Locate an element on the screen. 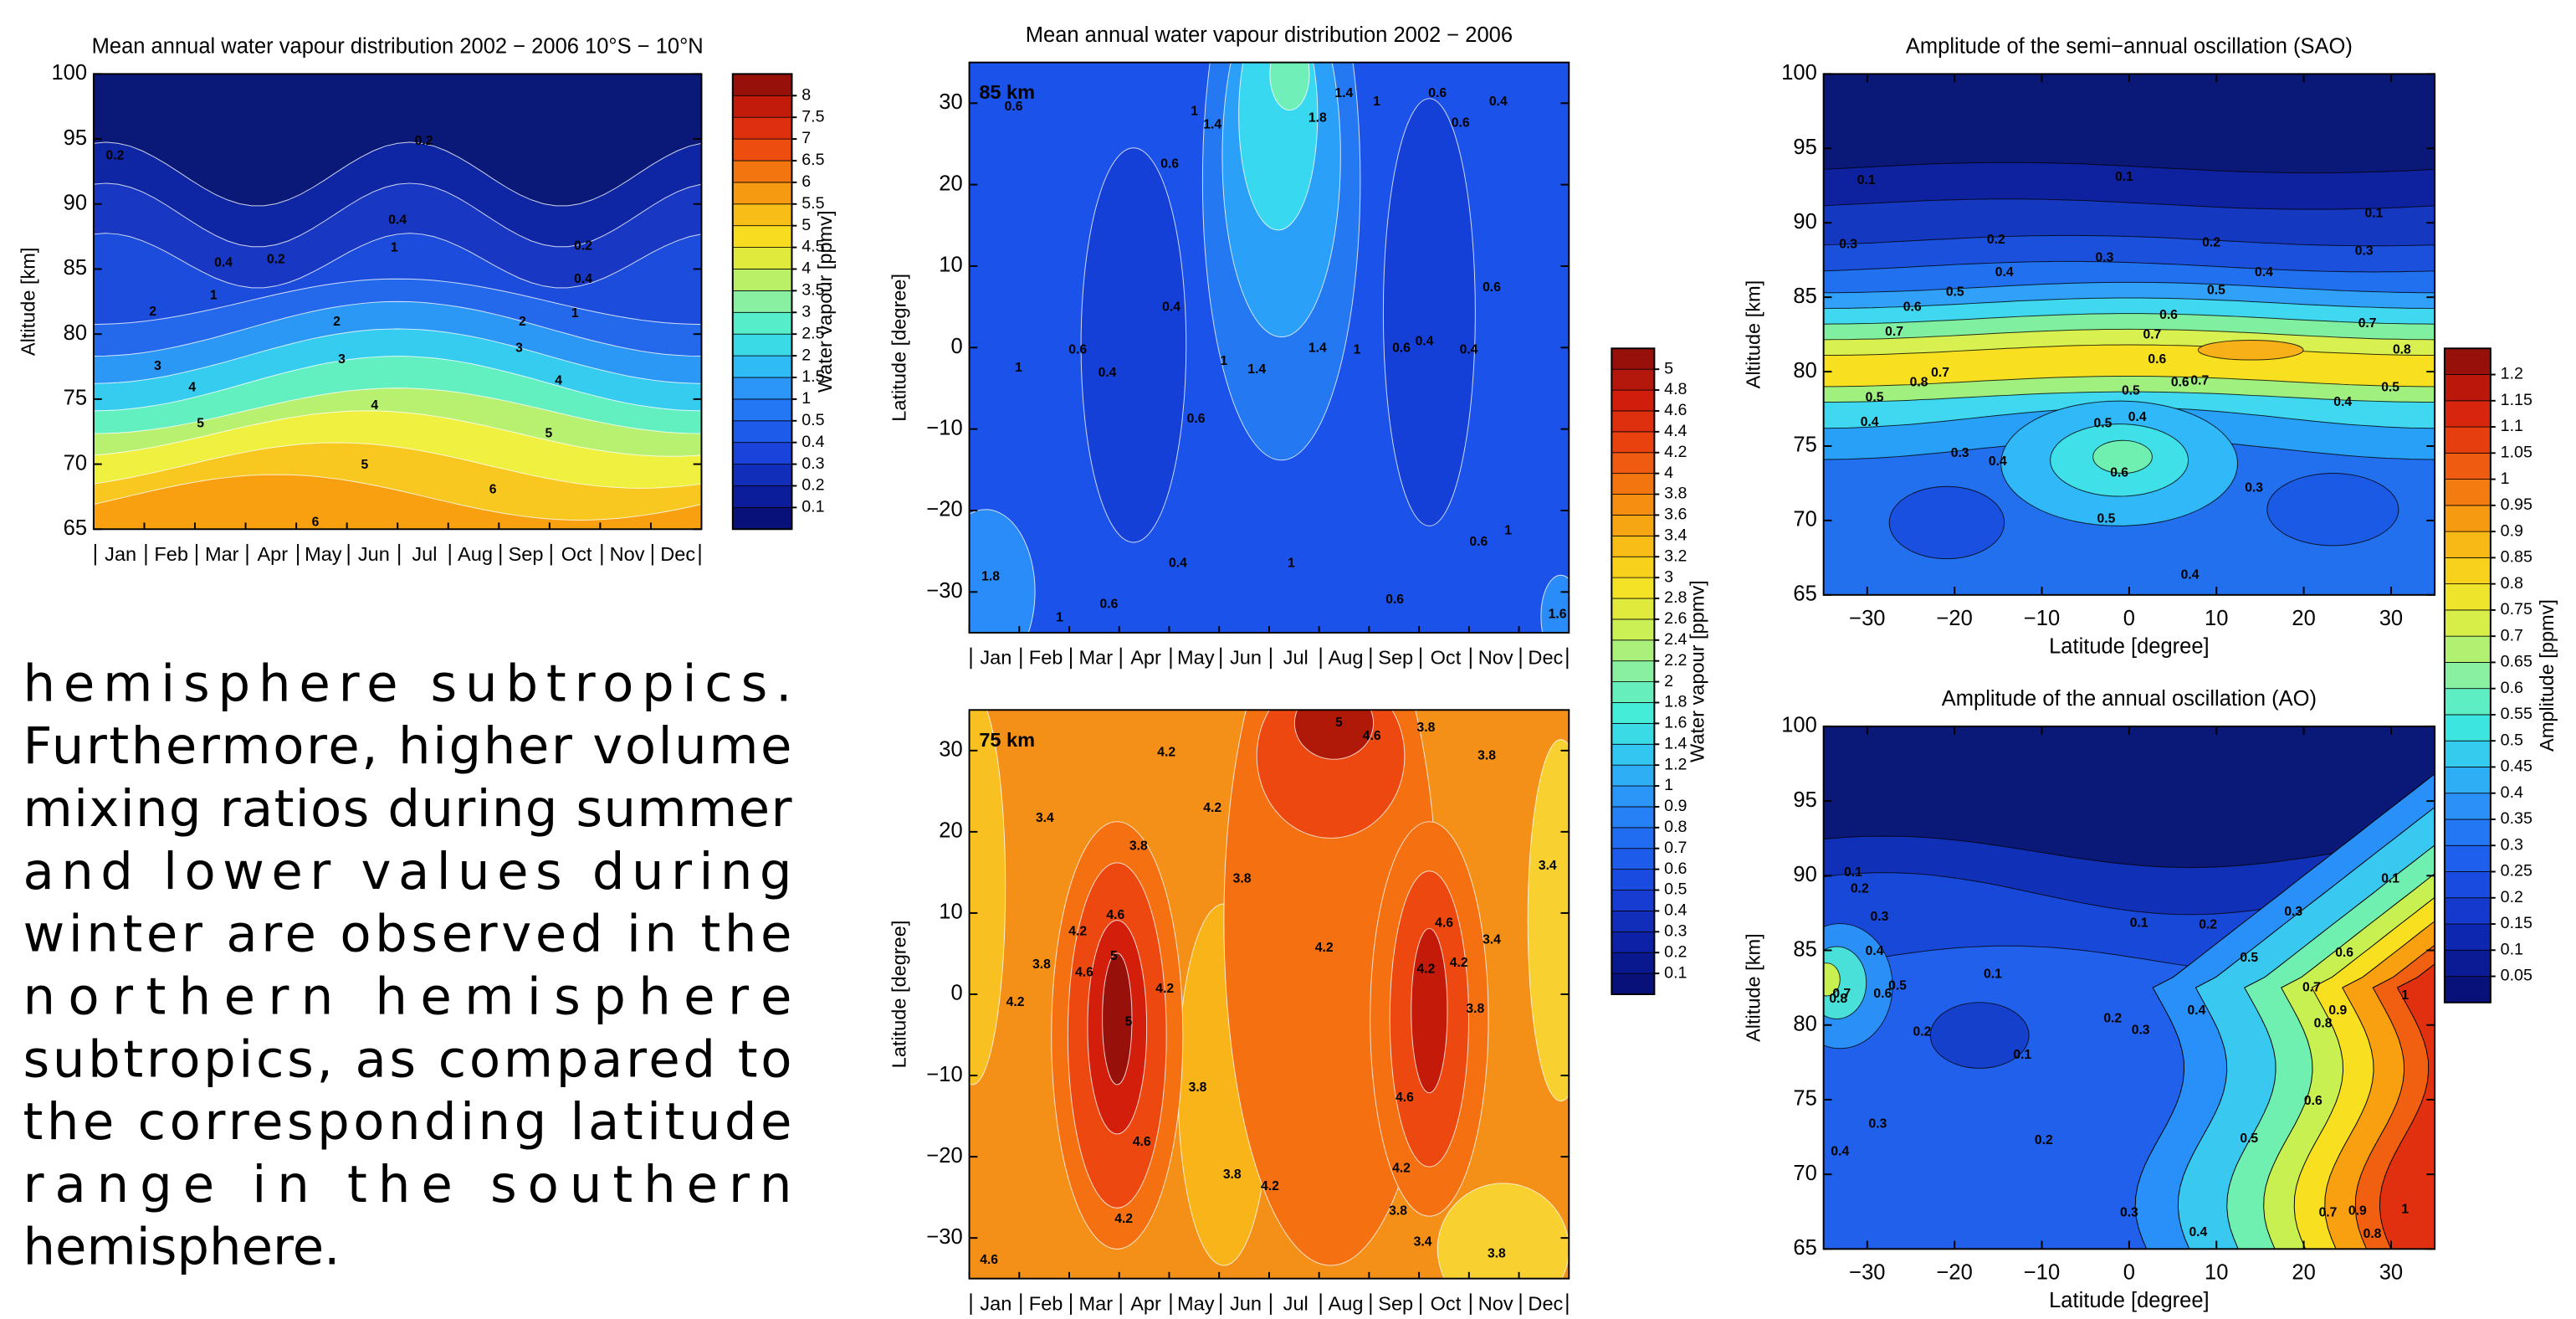 The image size is (2576, 1319). colorbar-tick-label: 5.5 is located at coordinates (813, 203).